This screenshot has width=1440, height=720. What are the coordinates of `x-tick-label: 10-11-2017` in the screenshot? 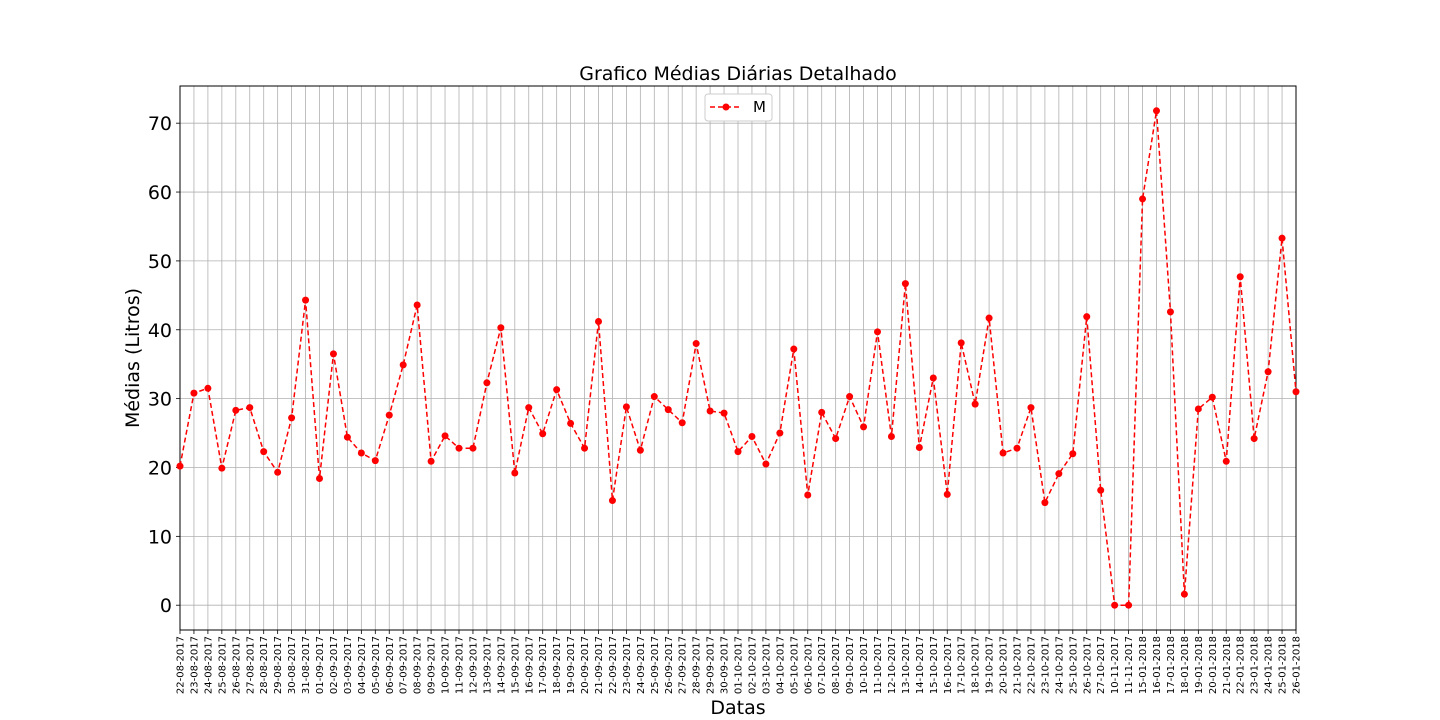 It's located at (1115, 665).